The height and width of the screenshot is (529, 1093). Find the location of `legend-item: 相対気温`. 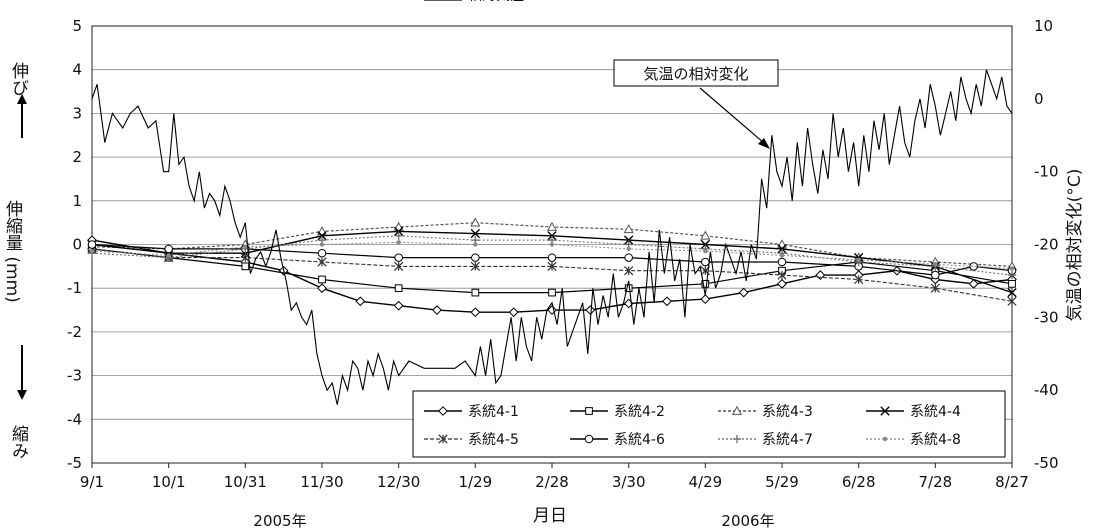

legend-item: 相対気温 is located at coordinates (474, 2).